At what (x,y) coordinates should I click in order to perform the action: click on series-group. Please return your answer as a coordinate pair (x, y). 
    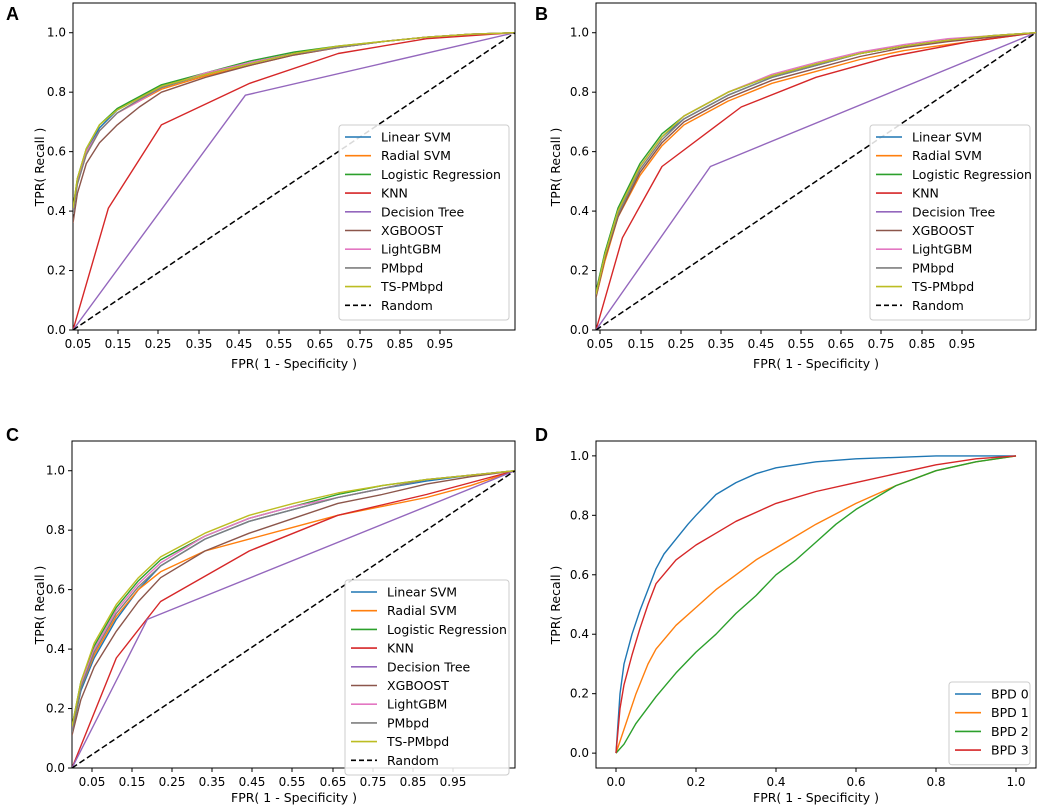
    Looking at the image, I should click on (816, 604).